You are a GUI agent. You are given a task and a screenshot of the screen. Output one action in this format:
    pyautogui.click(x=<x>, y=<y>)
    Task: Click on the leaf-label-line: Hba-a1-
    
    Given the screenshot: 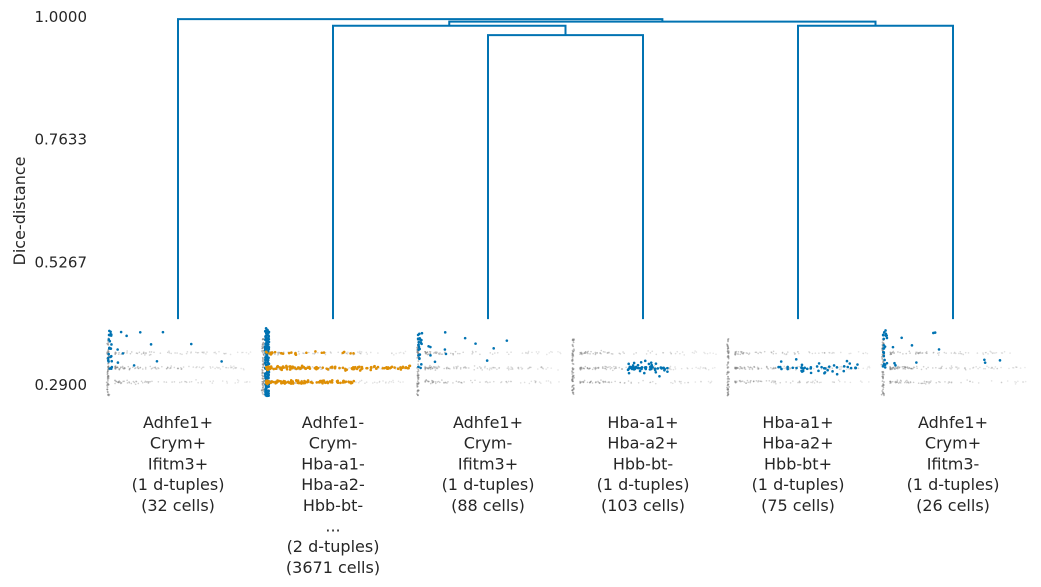 What is the action you would take?
    pyautogui.click(x=333, y=463)
    